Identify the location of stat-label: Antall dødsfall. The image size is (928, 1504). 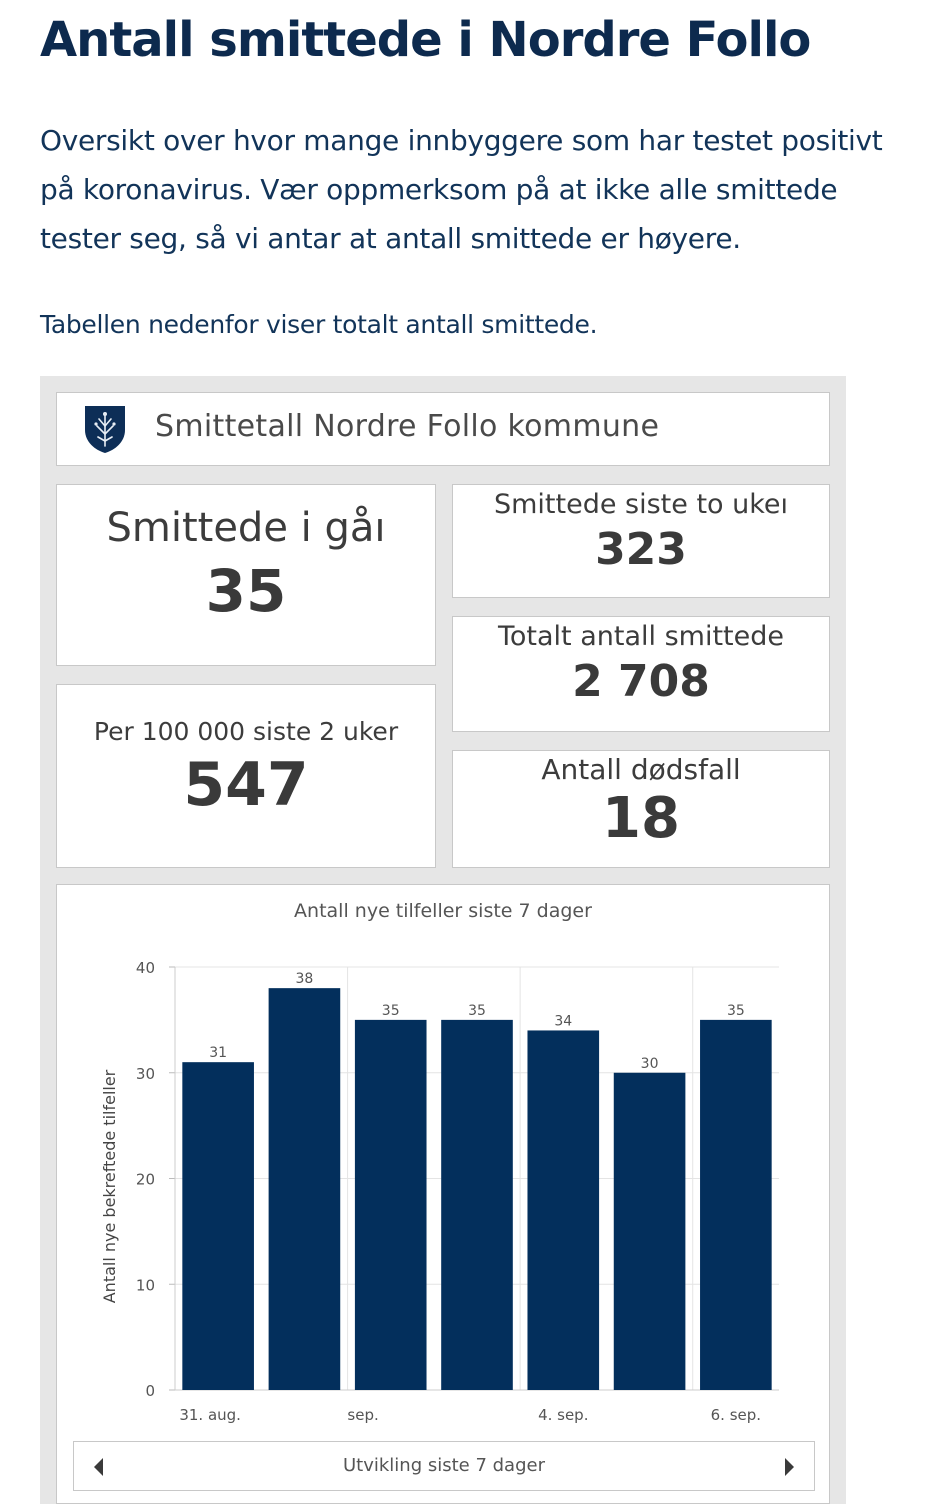
(641, 769).